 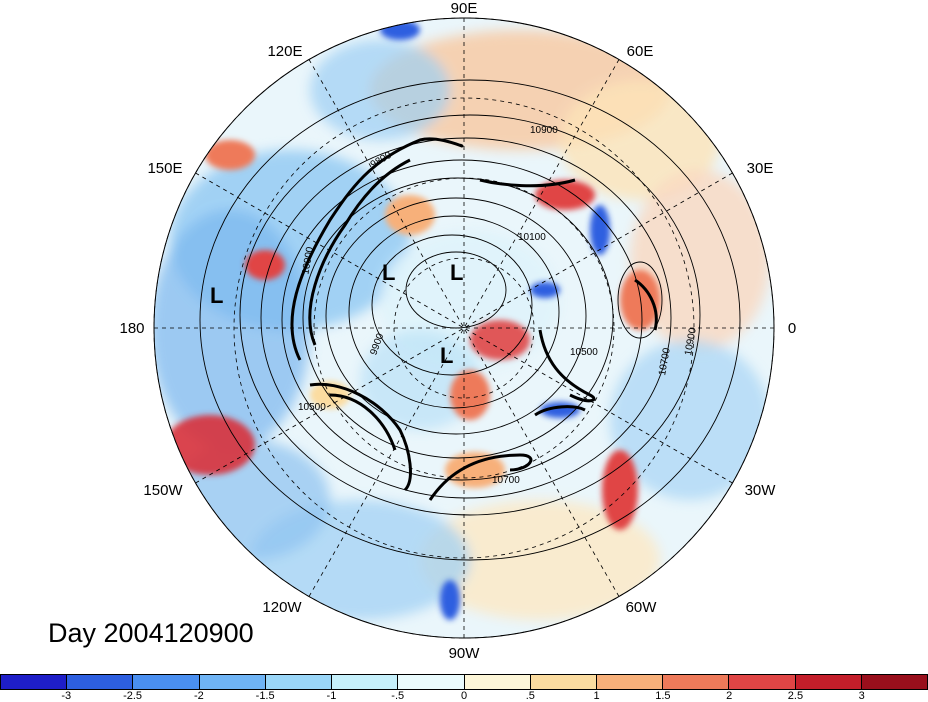 I want to click on colorbar-tick-label: 3, so click(x=861, y=696).